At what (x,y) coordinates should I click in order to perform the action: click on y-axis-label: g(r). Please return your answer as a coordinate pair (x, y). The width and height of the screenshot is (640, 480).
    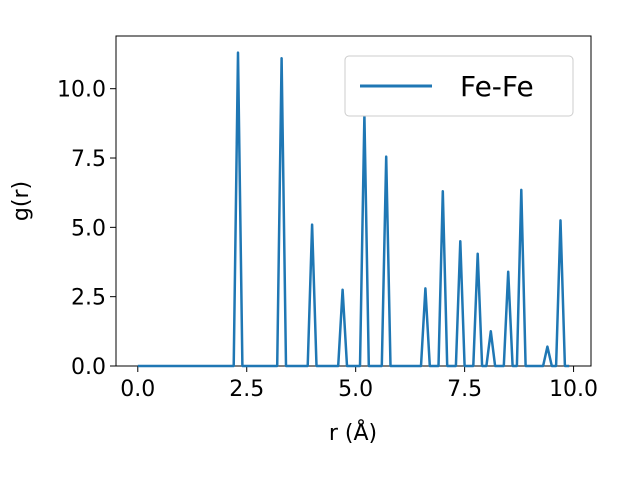
    Looking at the image, I should click on (21, 201).